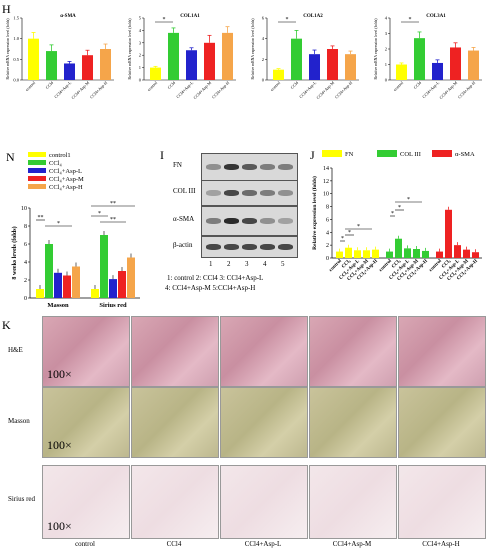 Image resolution: width=491 pixels, height=550 pixels. What do you see at coordinates (263, 544) in the screenshot?
I see `histology-column-label: CCl4+Asp-L` at bounding box center [263, 544].